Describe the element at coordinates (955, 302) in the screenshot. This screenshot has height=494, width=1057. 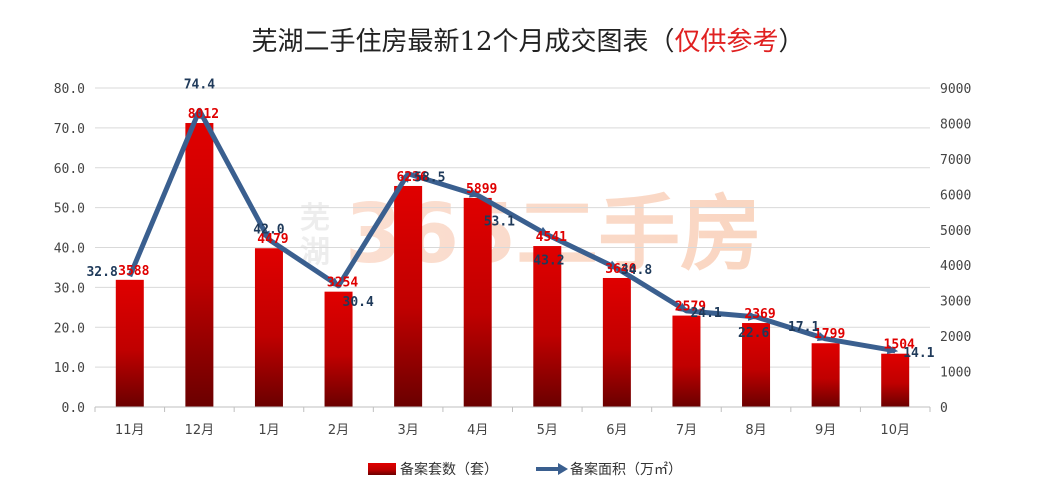
I see `y-right-tick-label: 3000` at that location.